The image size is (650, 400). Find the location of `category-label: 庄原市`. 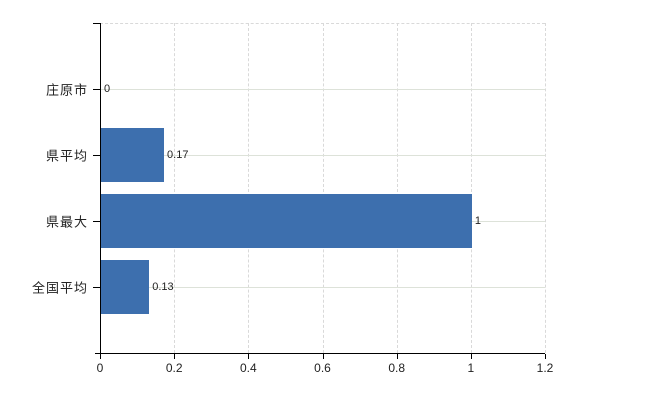

category-label: 庄原市 is located at coordinates (66, 90).